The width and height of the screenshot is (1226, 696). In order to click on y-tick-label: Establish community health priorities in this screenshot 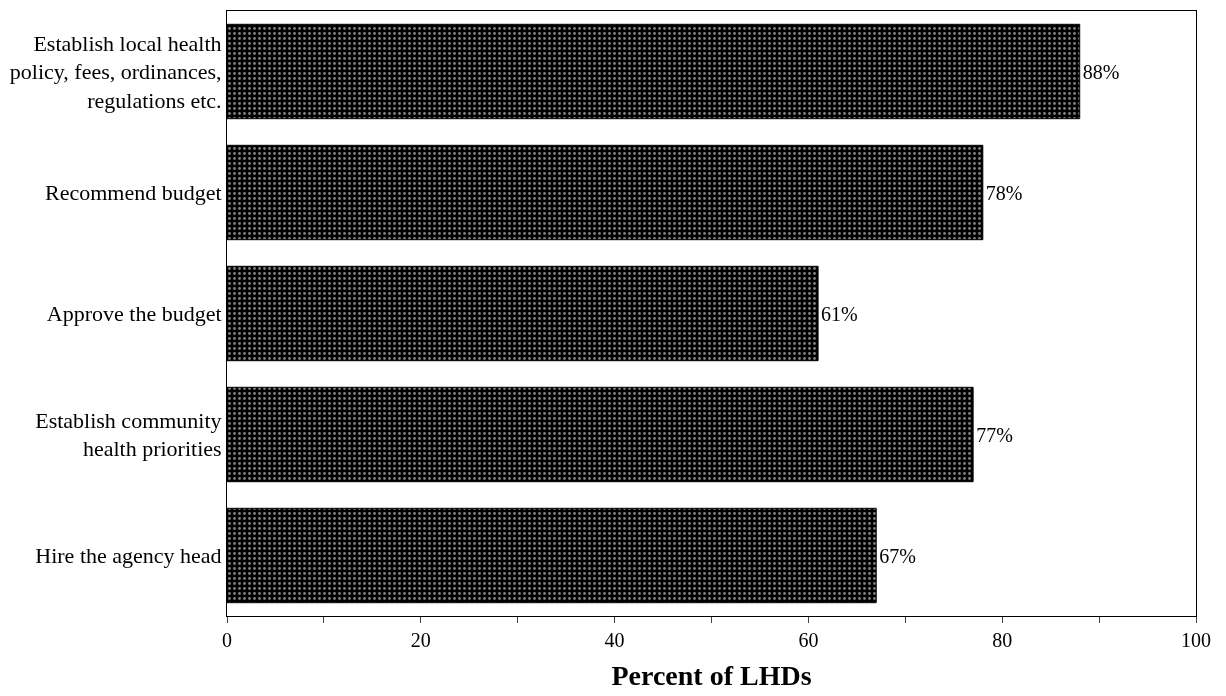, I will do `click(128, 434)`.